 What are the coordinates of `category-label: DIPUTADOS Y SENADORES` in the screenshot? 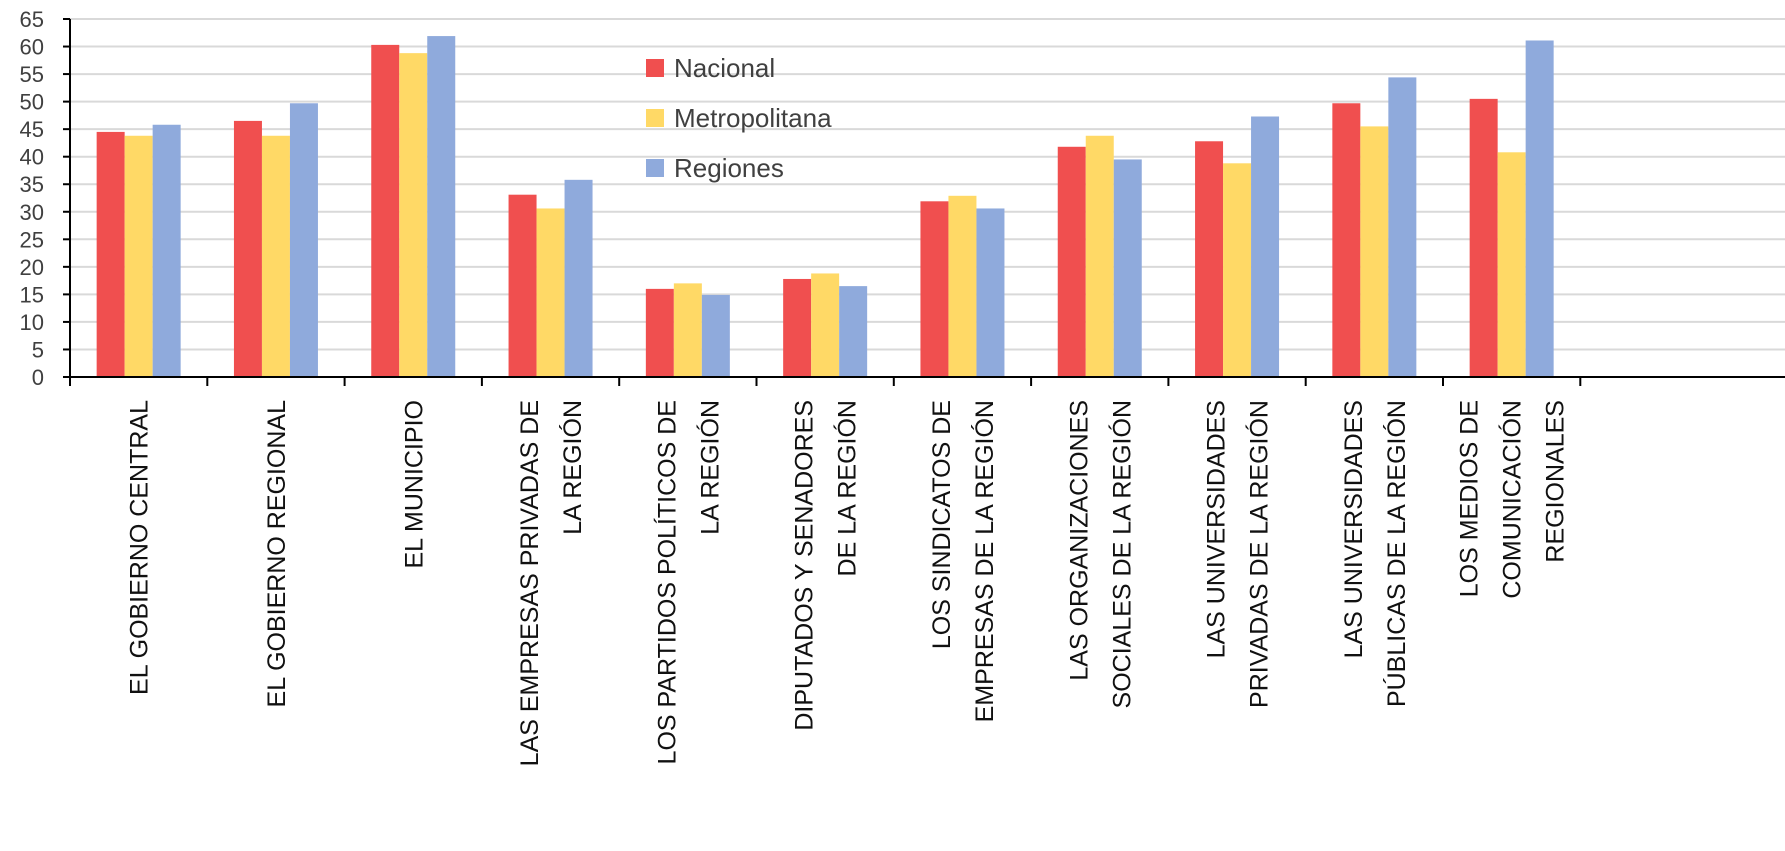 It's located at (805, 565).